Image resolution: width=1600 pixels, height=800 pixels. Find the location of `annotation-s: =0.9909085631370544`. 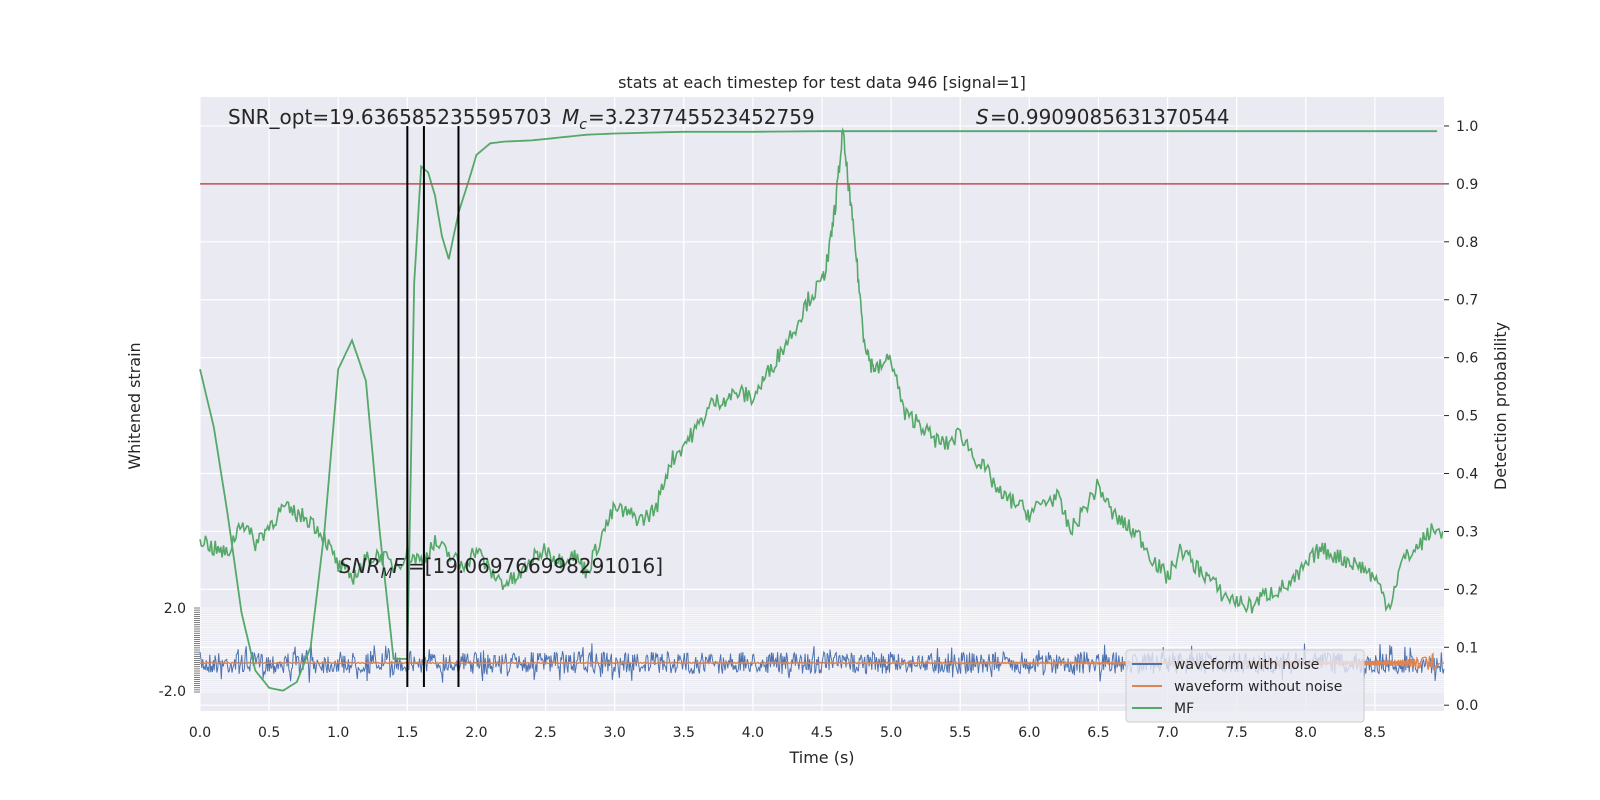

annotation-s: =0.9909085631370544 is located at coordinates (1109, 117).